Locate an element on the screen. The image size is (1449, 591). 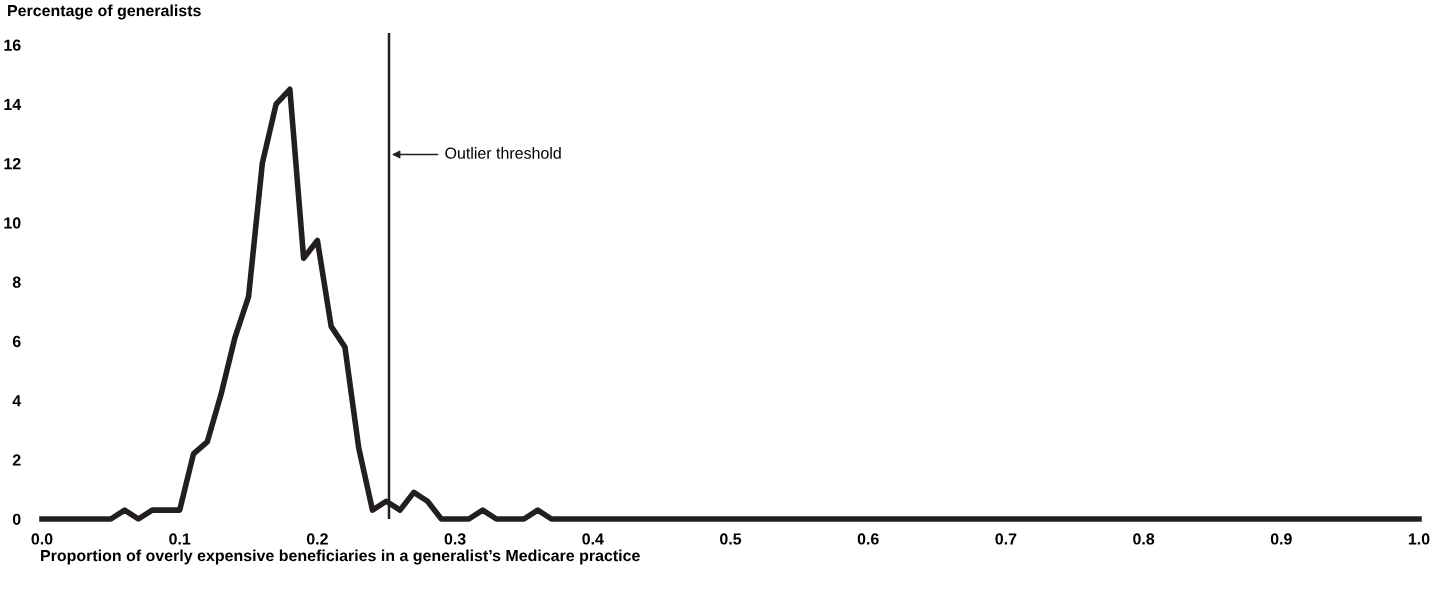
x-tick-label: 0.6 is located at coordinates (868, 539).